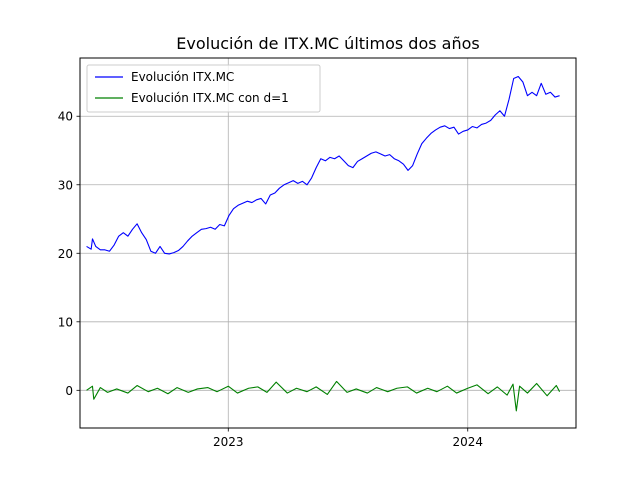 This screenshot has width=640, height=480. I want to click on legend-box, so click(203, 88).